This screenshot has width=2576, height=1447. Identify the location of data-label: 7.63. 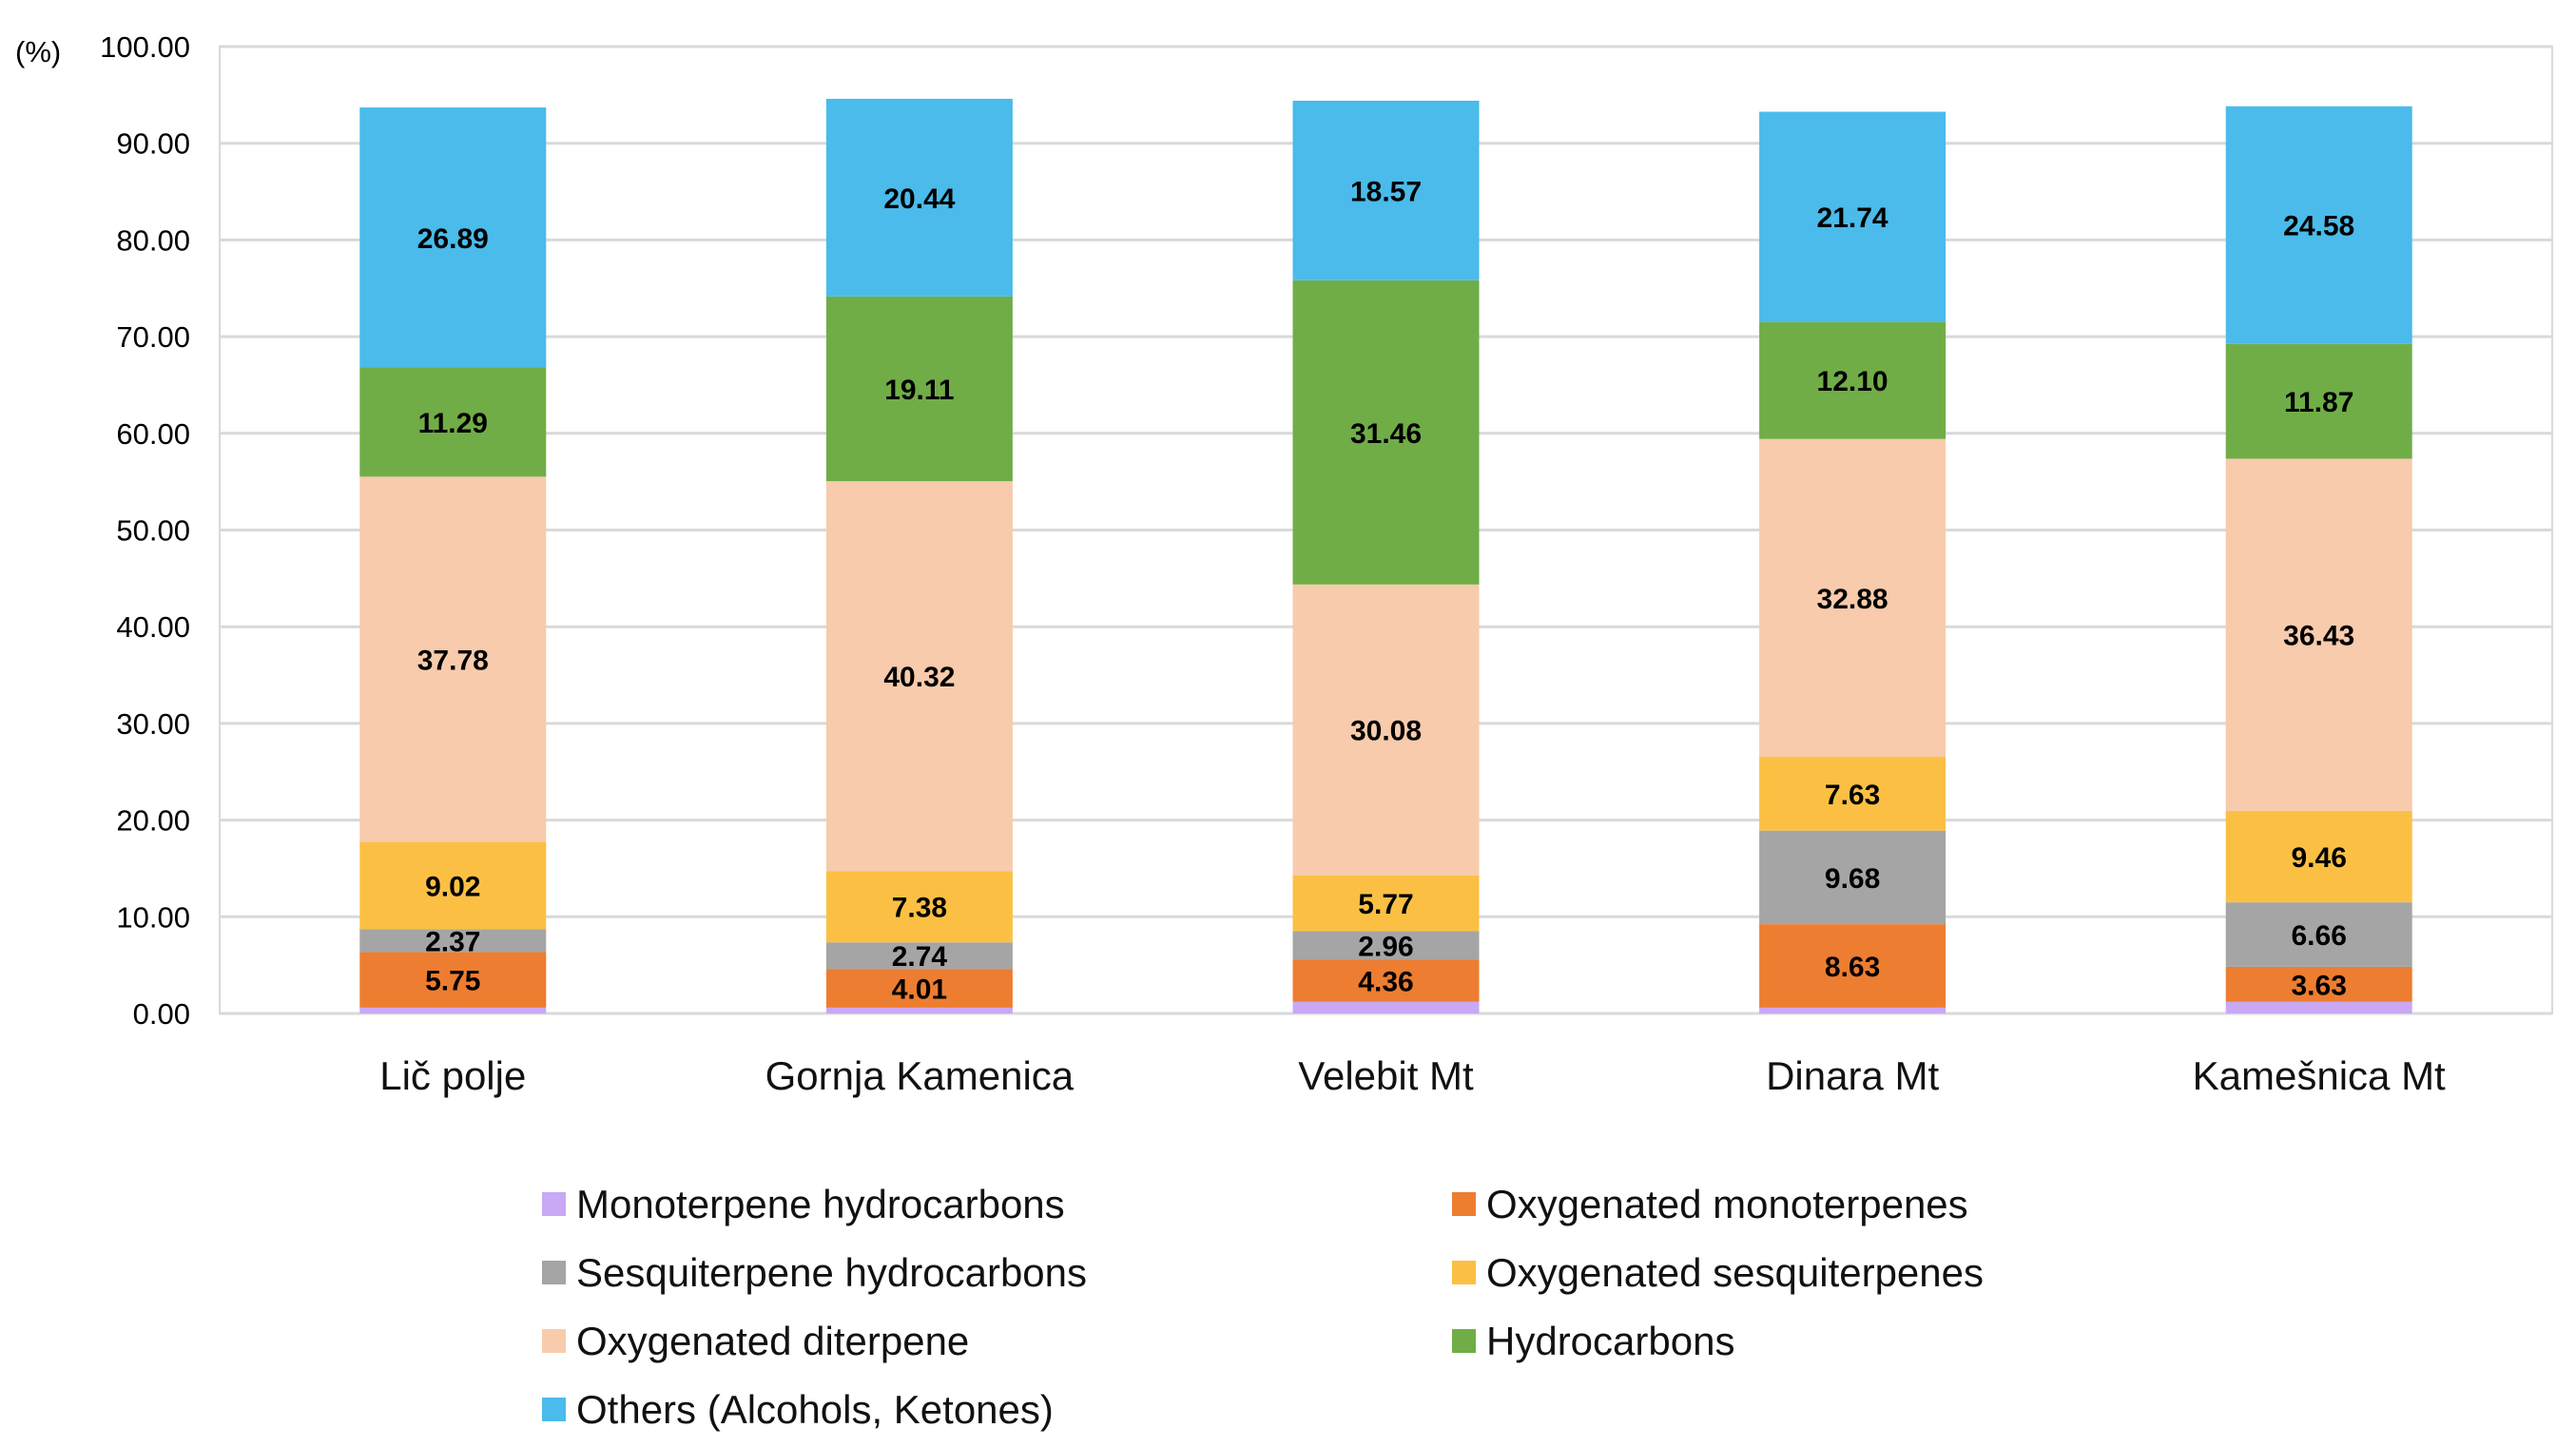
(1852, 795).